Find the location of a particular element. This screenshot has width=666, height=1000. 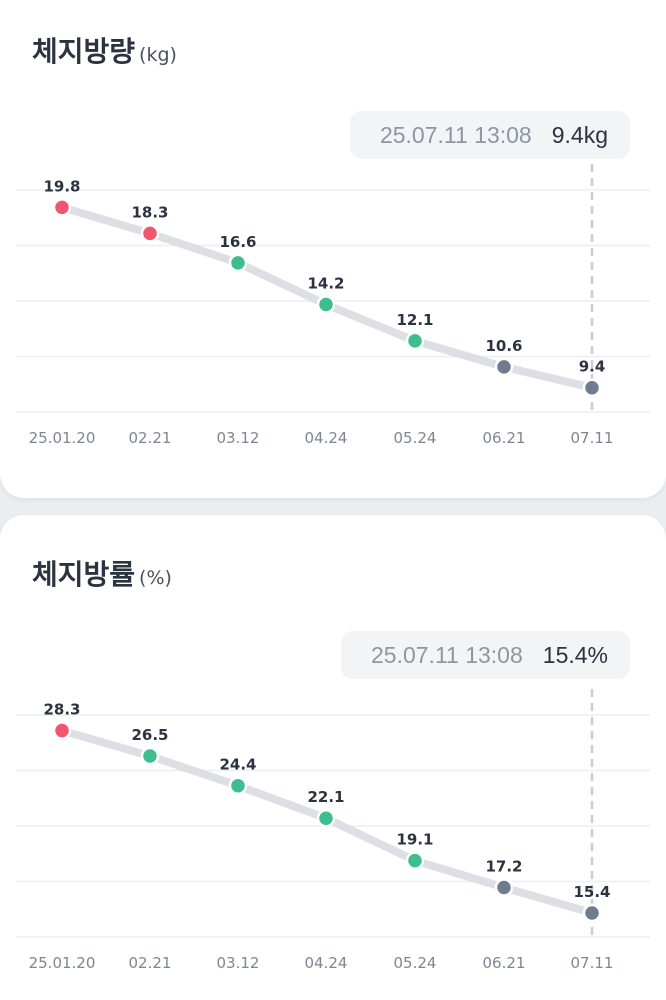

fat-pct-tooltip-date: 25.07.11 13:08 is located at coordinates (447, 654).